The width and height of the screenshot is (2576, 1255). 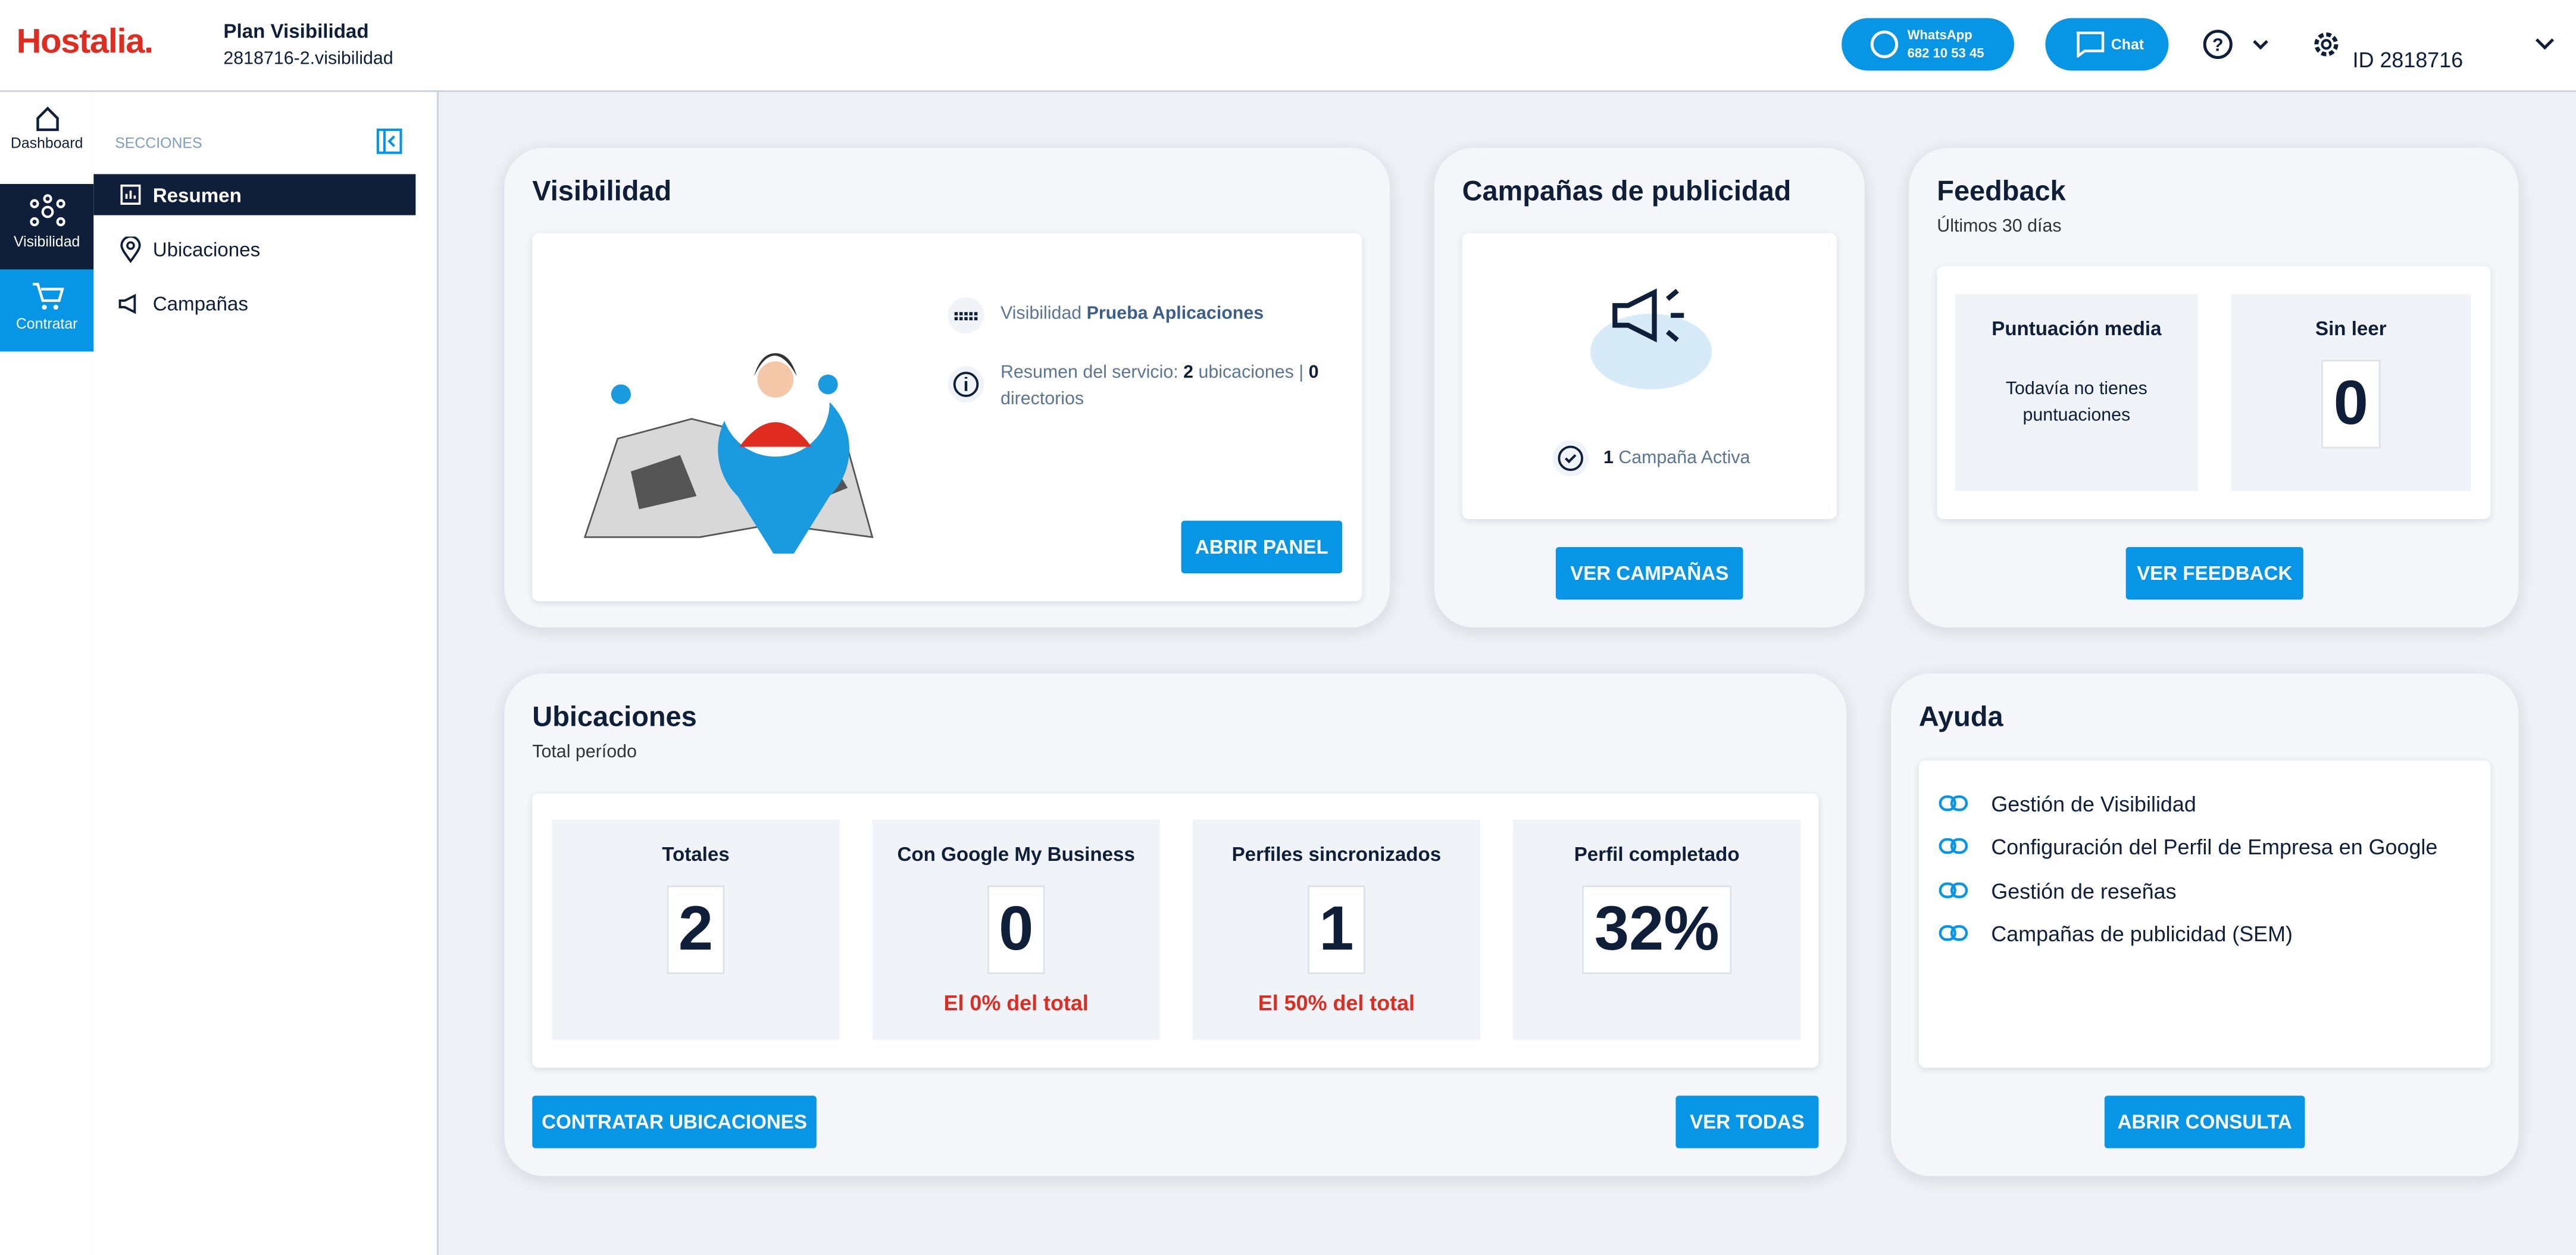 I want to click on megaphone-illustration, so click(x=1651, y=338).